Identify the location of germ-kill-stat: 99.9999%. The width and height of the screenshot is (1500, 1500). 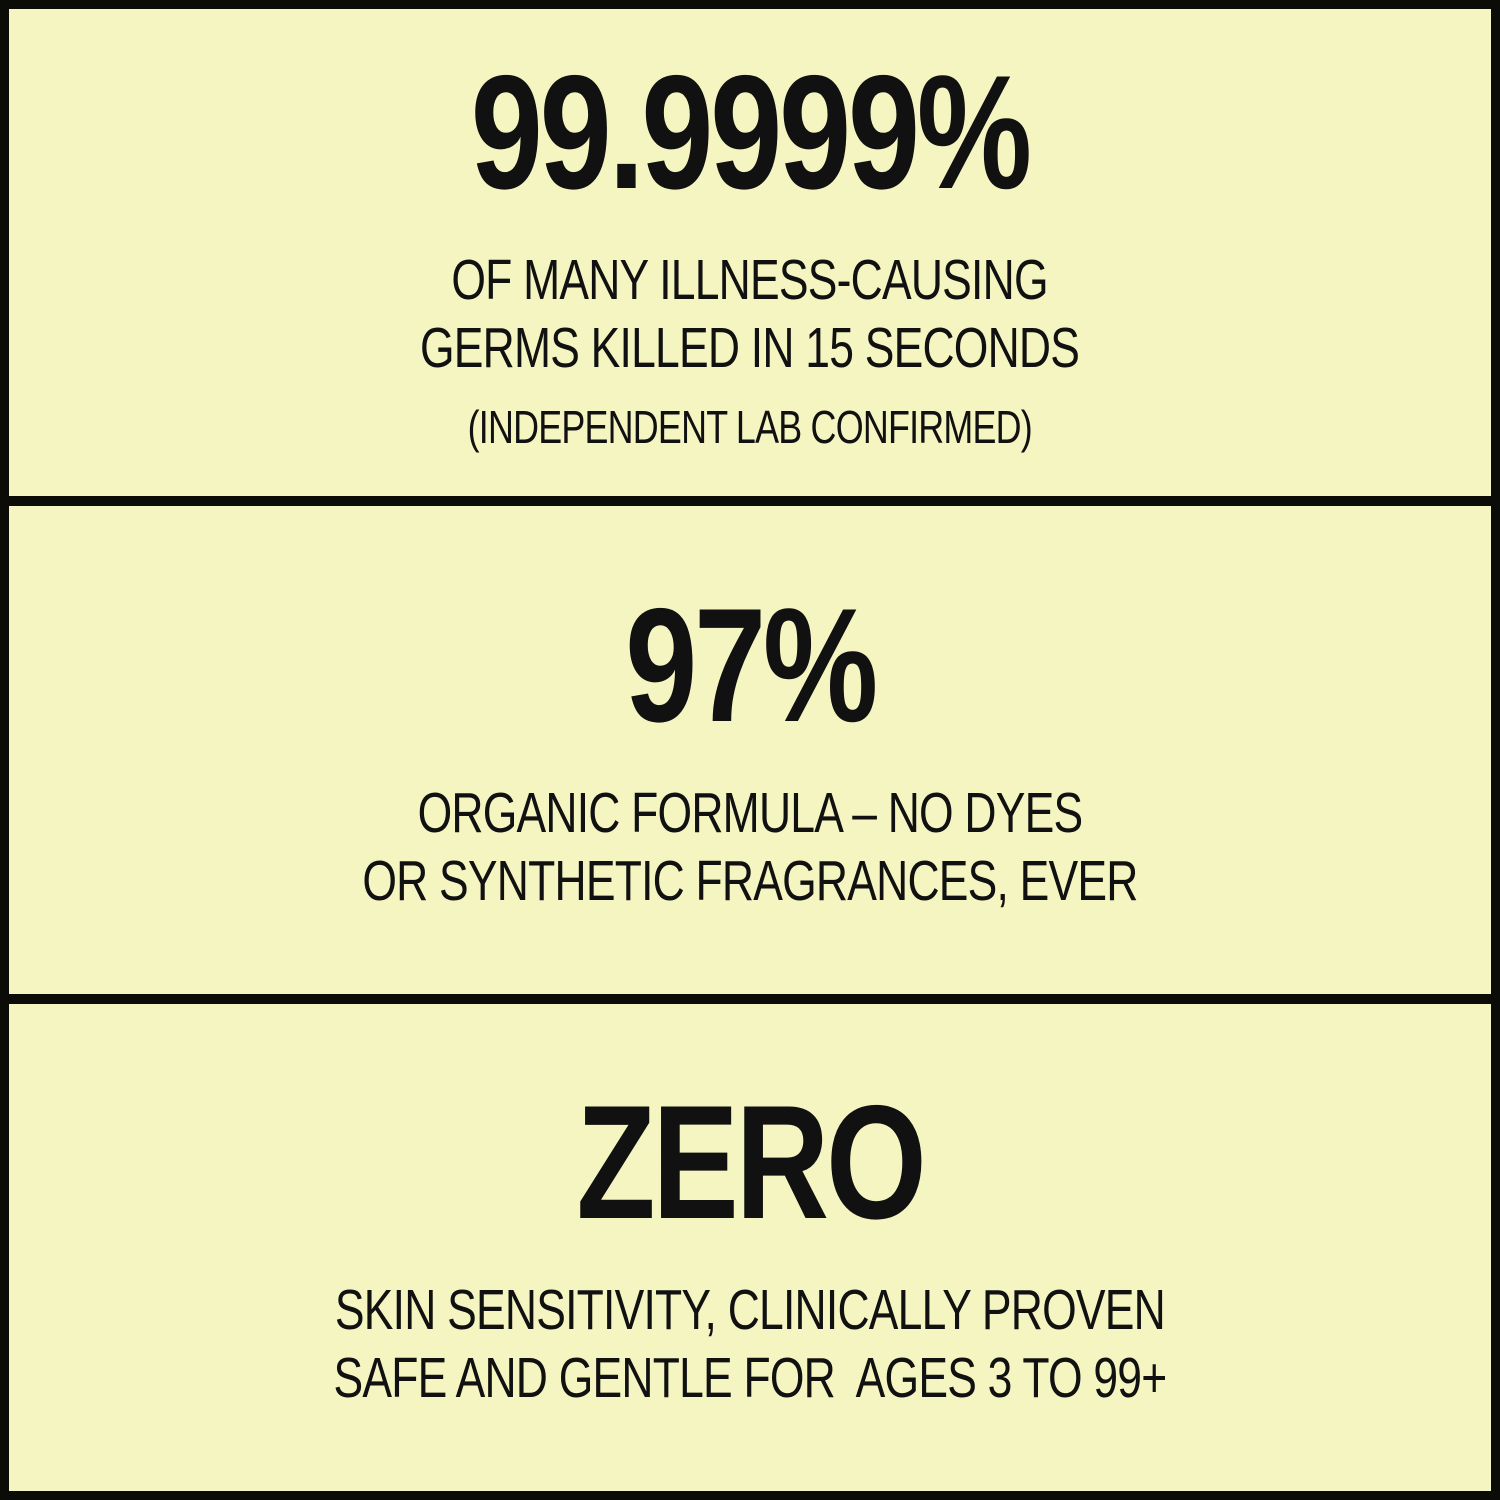
(751, 132).